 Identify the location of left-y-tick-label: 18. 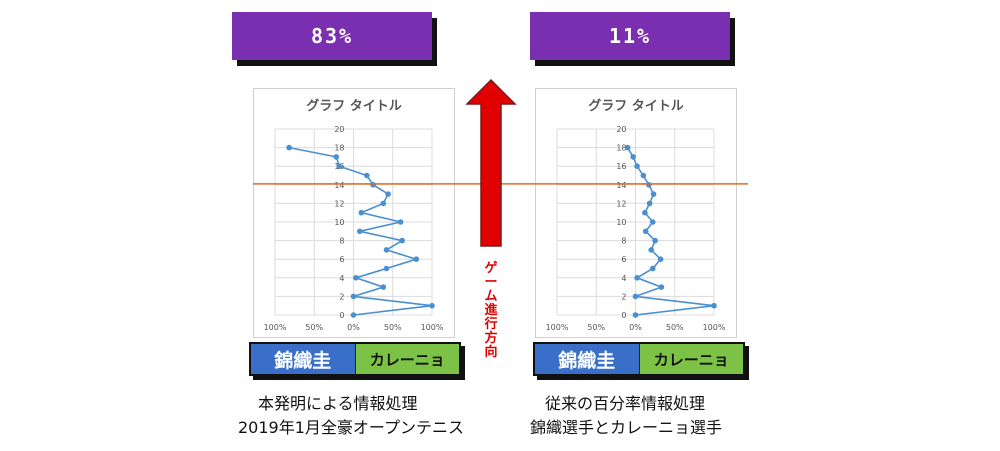
(339, 148).